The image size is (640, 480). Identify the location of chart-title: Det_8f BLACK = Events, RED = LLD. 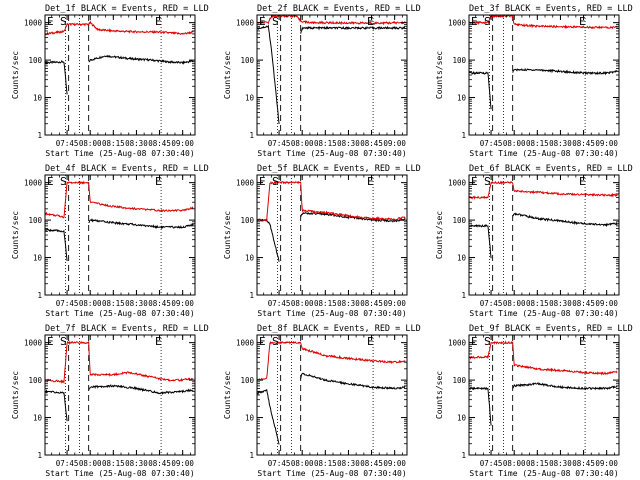
(339, 329).